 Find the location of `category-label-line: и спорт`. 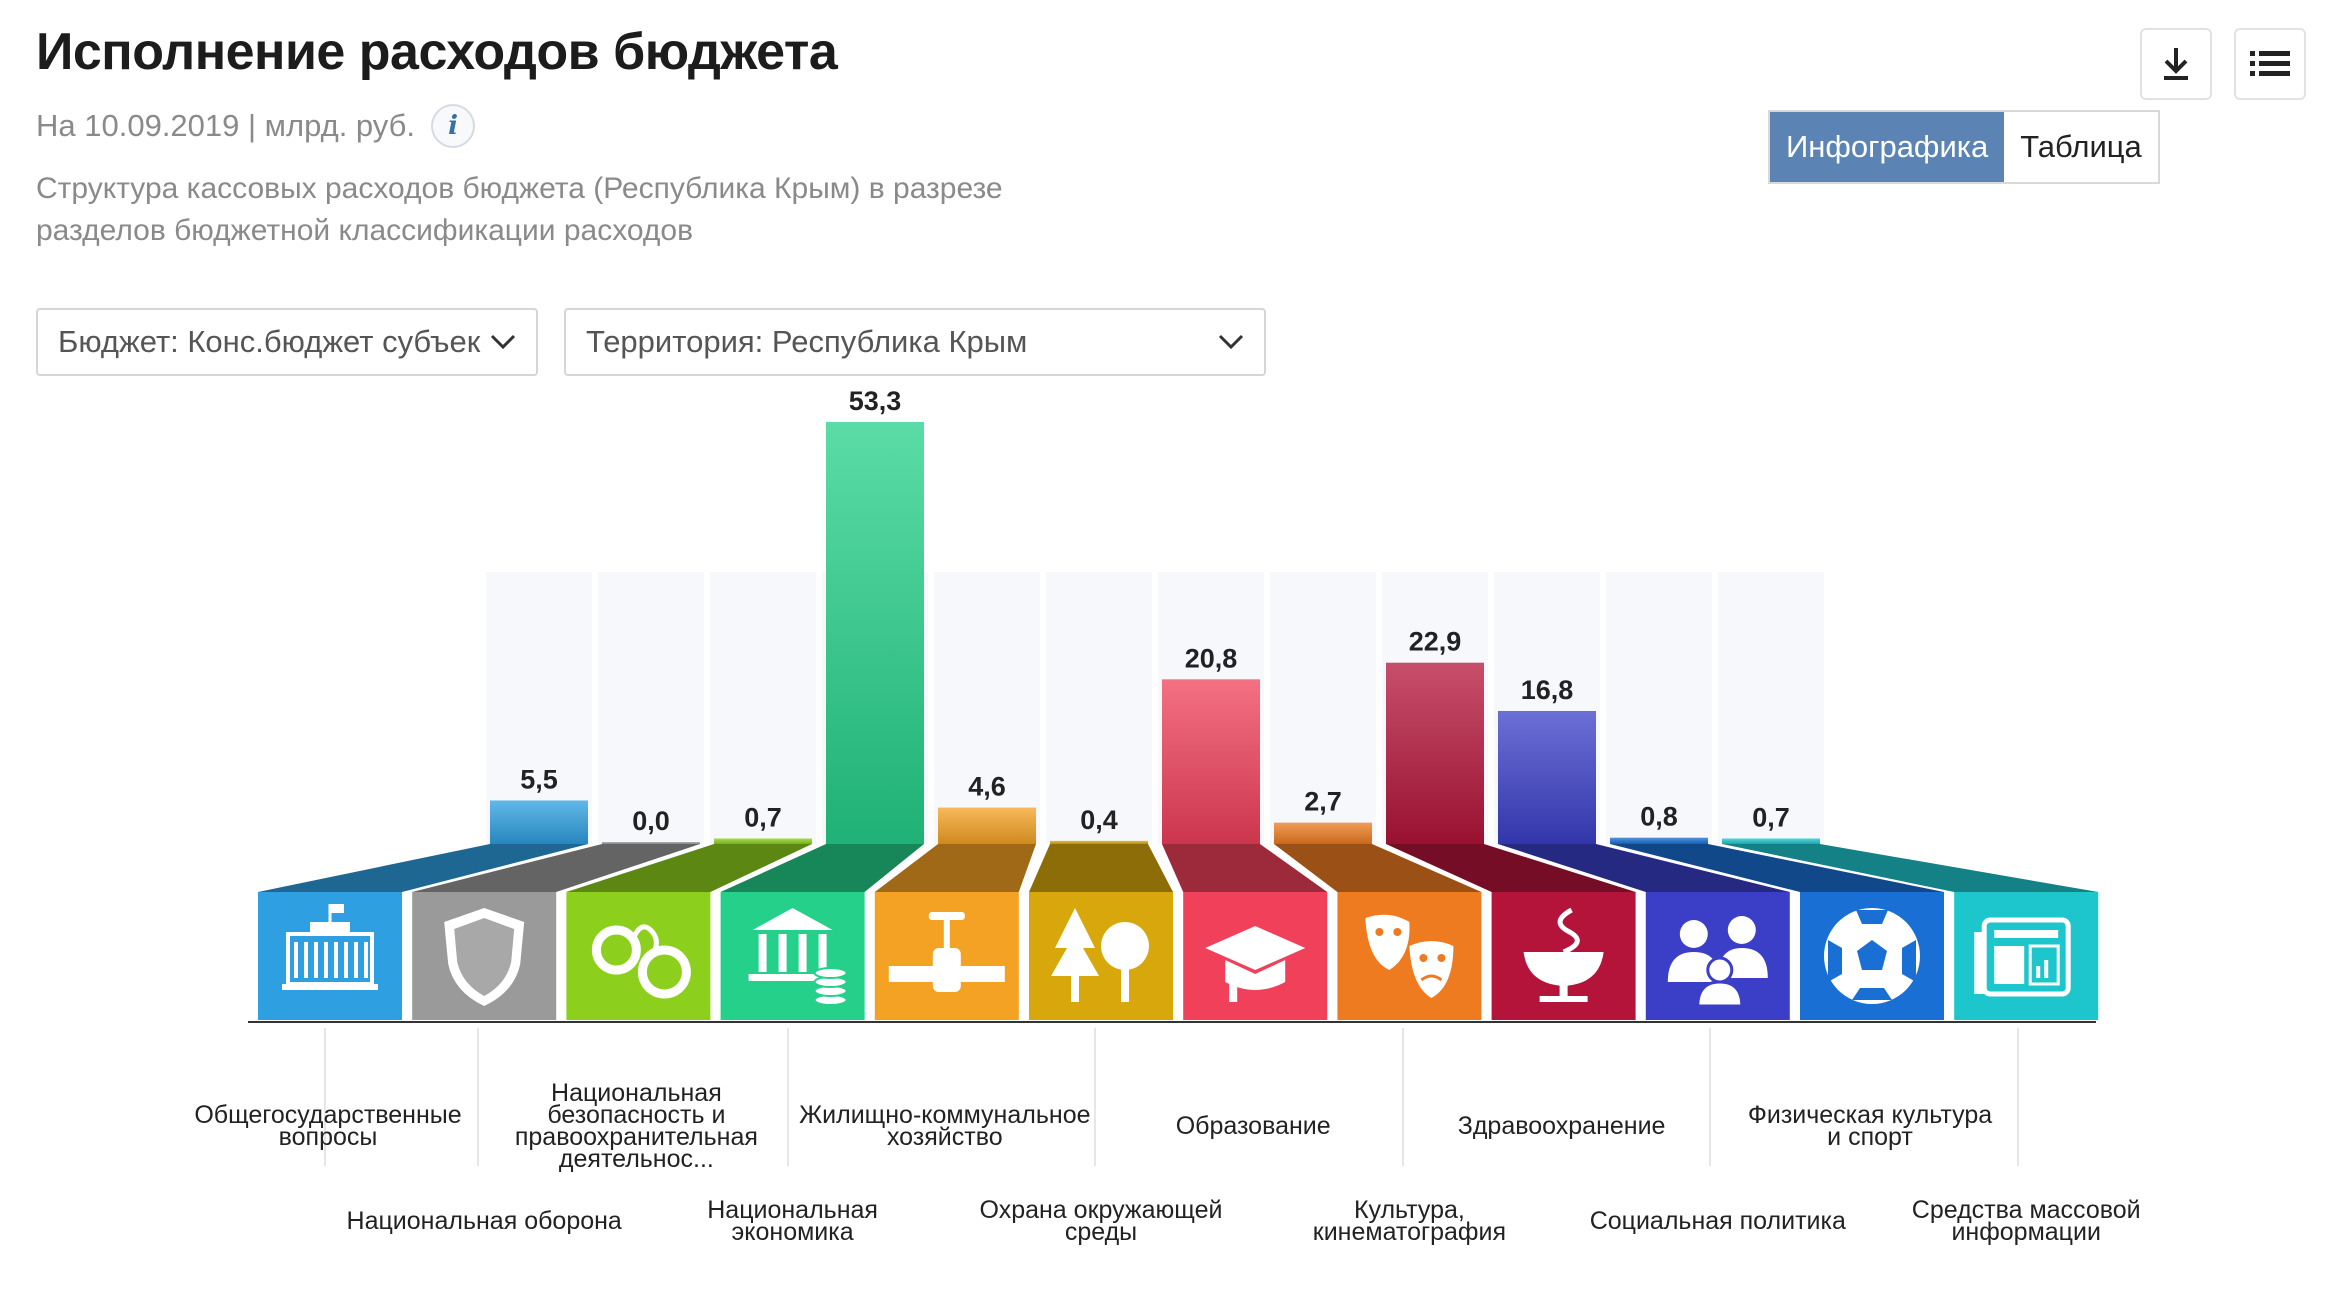

category-label-line: и спорт is located at coordinates (1870, 1137).